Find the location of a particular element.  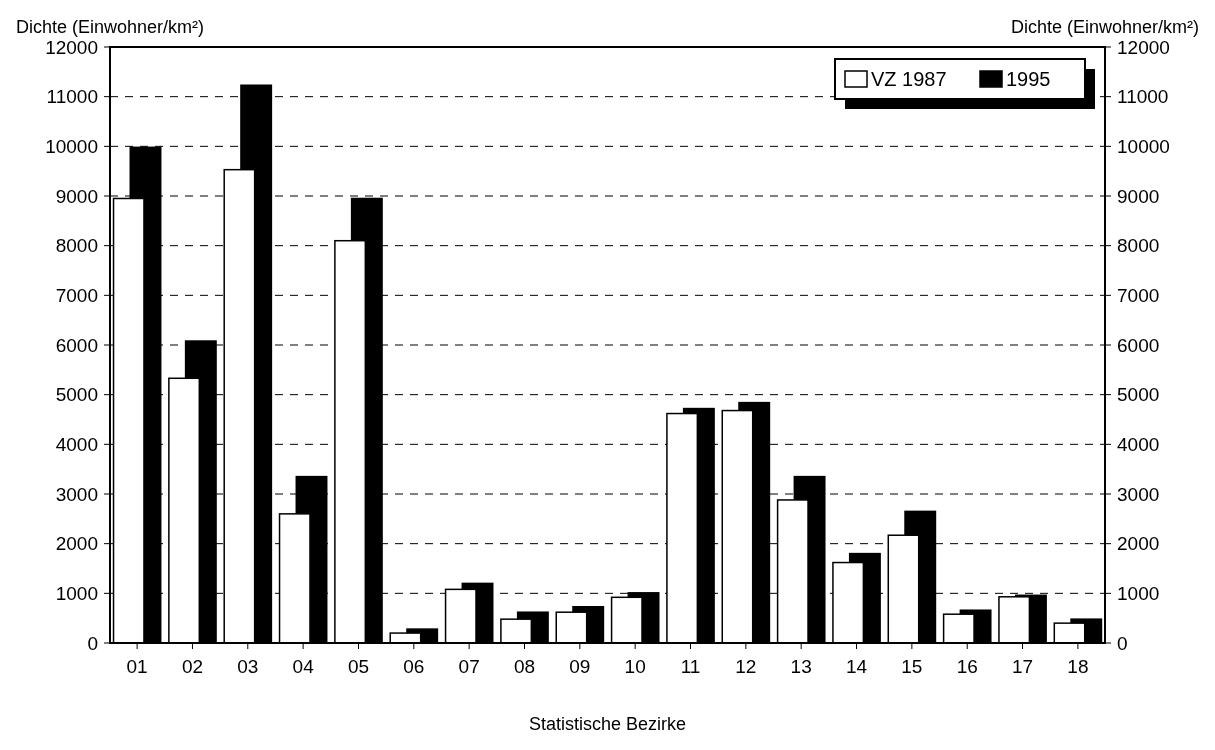

y2-tick-label: 8000 is located at coordinates (1138, 246).